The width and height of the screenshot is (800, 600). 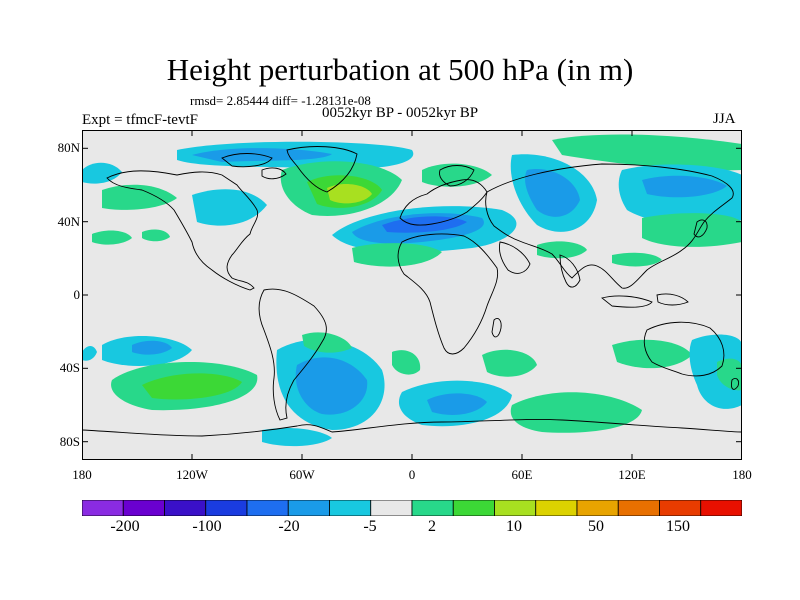 I want to click on lat-label-80n: 80N, so click(x=68, y=147).